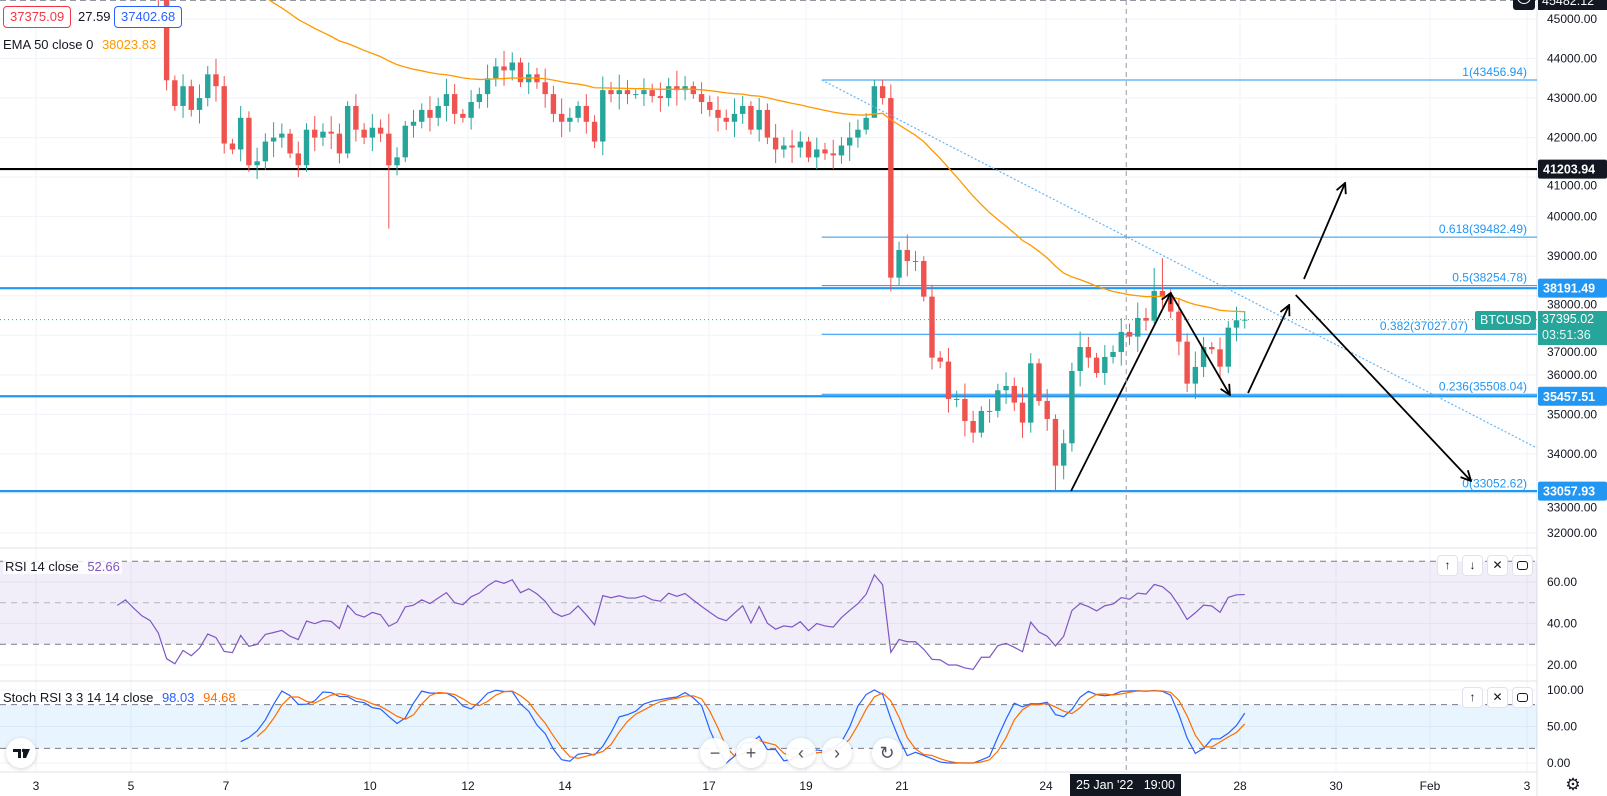  I want to click on zoom-in-button: +, so click(751, 753).